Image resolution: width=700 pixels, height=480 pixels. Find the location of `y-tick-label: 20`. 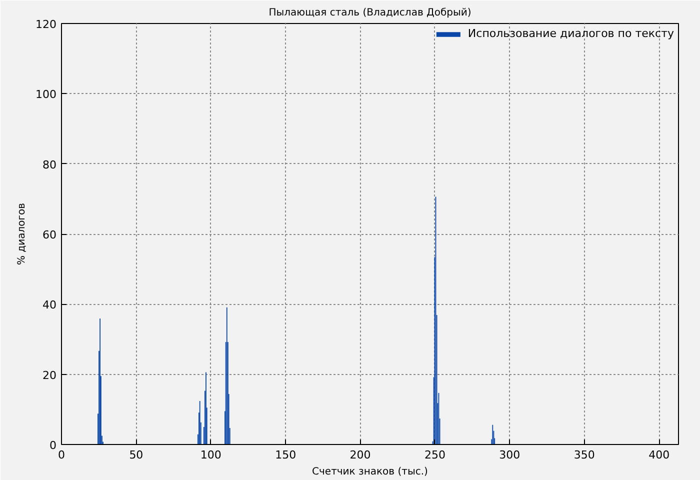

y-tick-label: 20 is located at coordinates (49, 375).